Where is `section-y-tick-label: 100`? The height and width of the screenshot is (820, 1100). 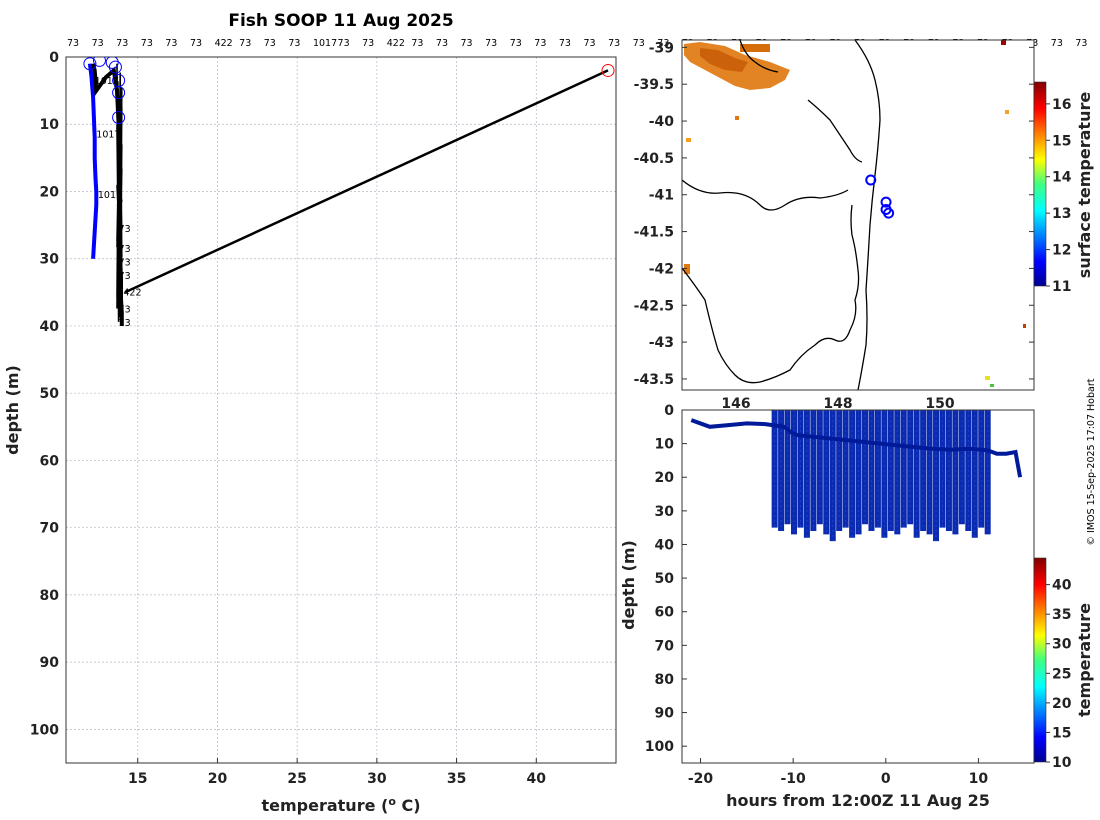
section-y-tick-label: 100 is located at coordinates (659, 747).